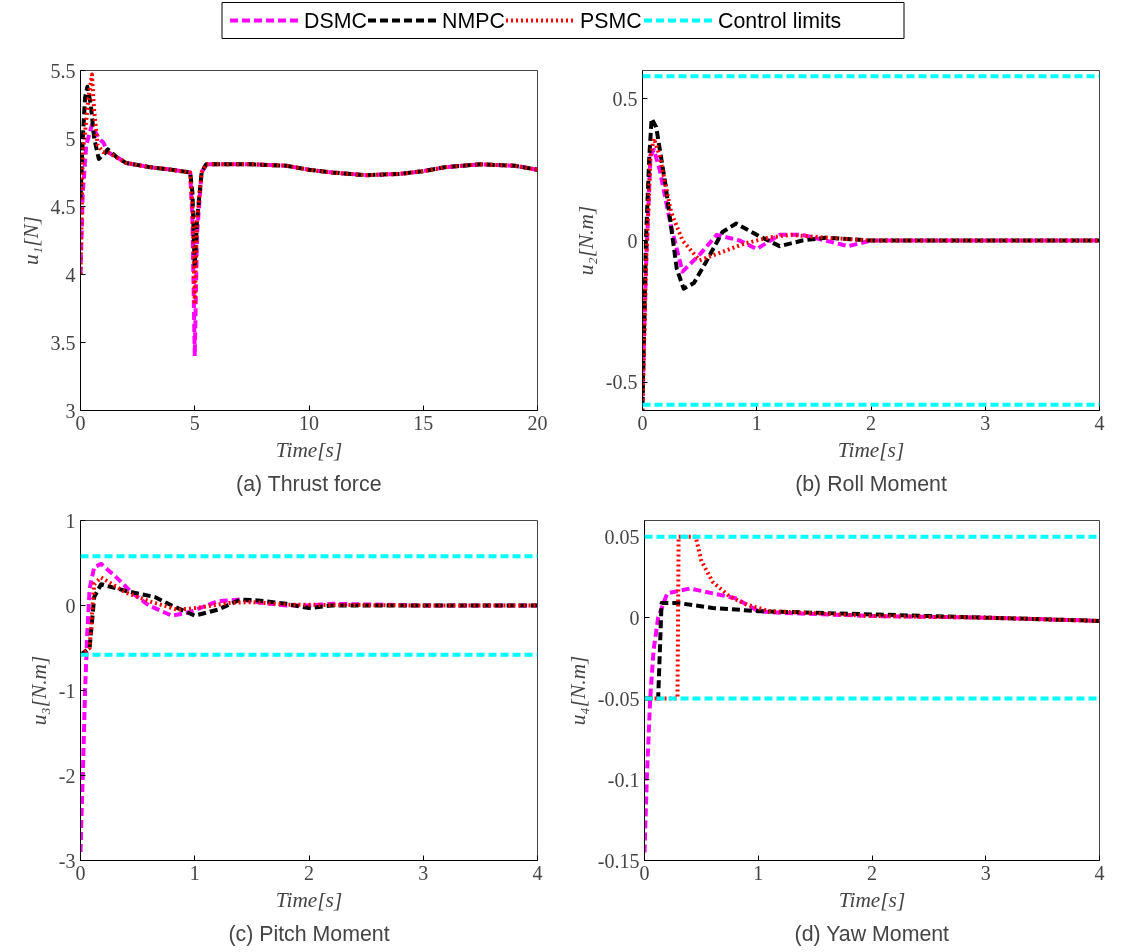  Describe the element at coordinates (309, 933) in the screenshot. I see `text: (c) Pitch Moment` at that location.